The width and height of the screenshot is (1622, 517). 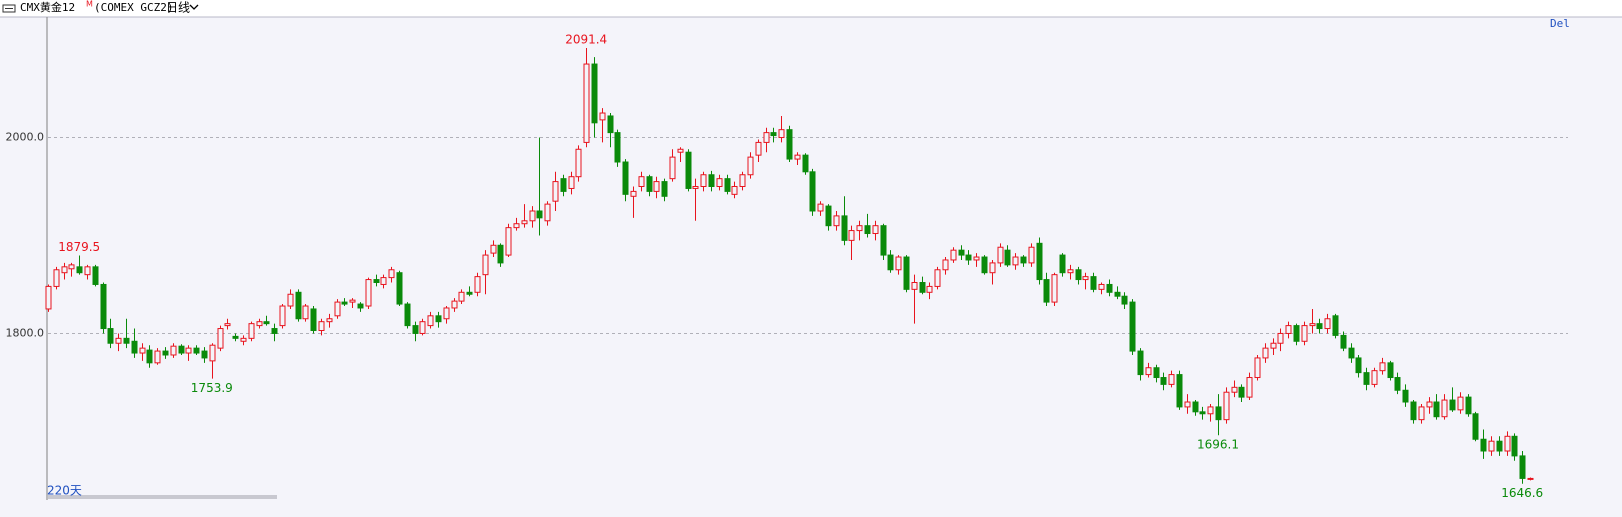 What do you see at coordinates (194, 7) in the screenshot?
I see `dropdown-arrow` at bounding box center [194, 7].